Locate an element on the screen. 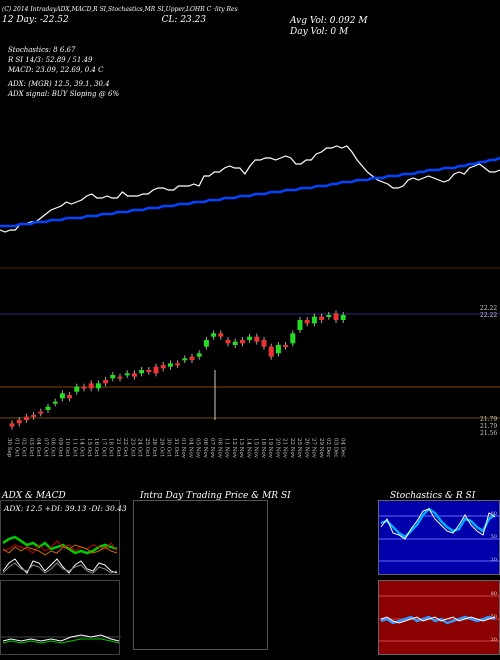  stoch-lines is located at coordinates (439, 534).